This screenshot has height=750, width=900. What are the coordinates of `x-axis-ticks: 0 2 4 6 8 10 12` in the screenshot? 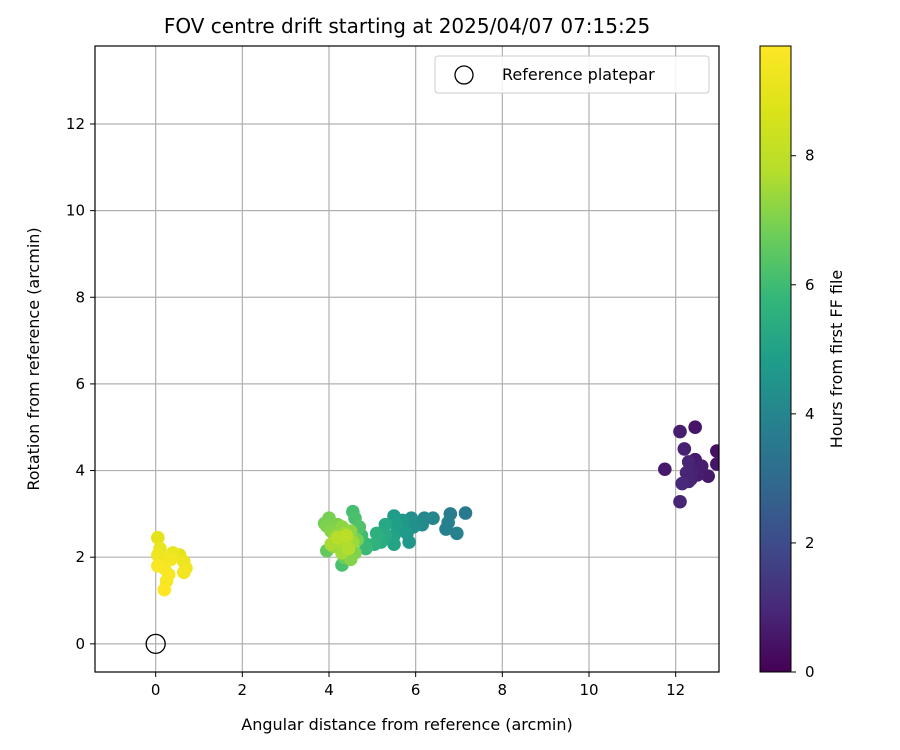 It's located at (418, 685).